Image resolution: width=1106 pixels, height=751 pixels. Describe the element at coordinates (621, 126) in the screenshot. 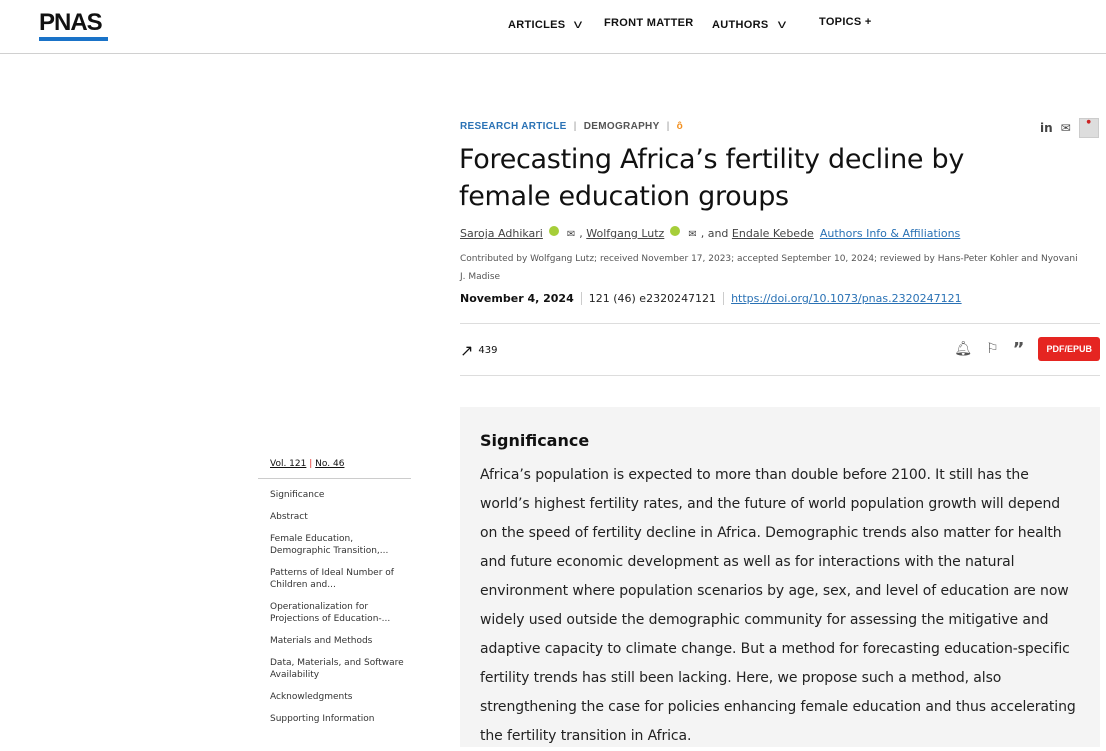

I see `article-category: DEMOGRAPHY` at that location.